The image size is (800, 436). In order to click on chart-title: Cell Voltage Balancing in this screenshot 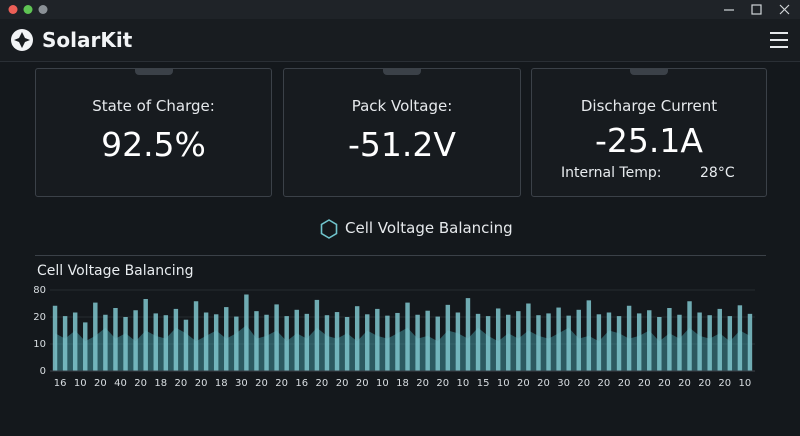, I will do `click(115, 271)`.